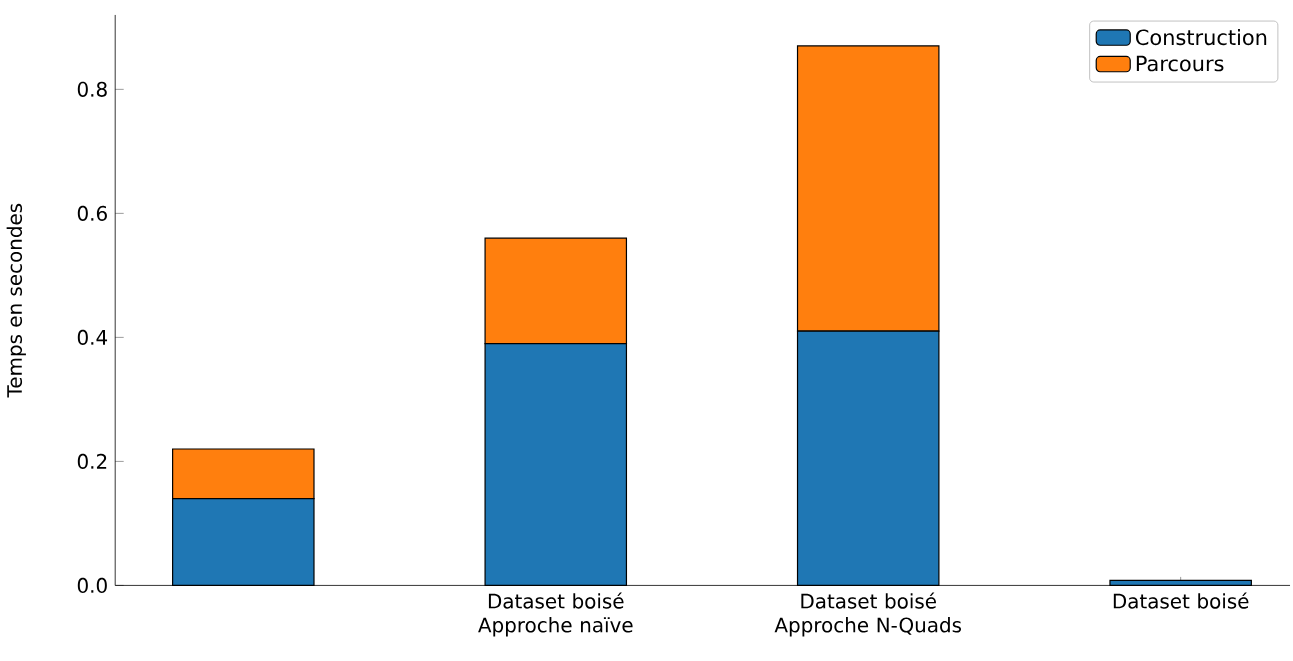  What do you see at coordinates (92, 213) in the screenshot?
I see `y-tick-label: 0.6` at bounding box center [92, 213].